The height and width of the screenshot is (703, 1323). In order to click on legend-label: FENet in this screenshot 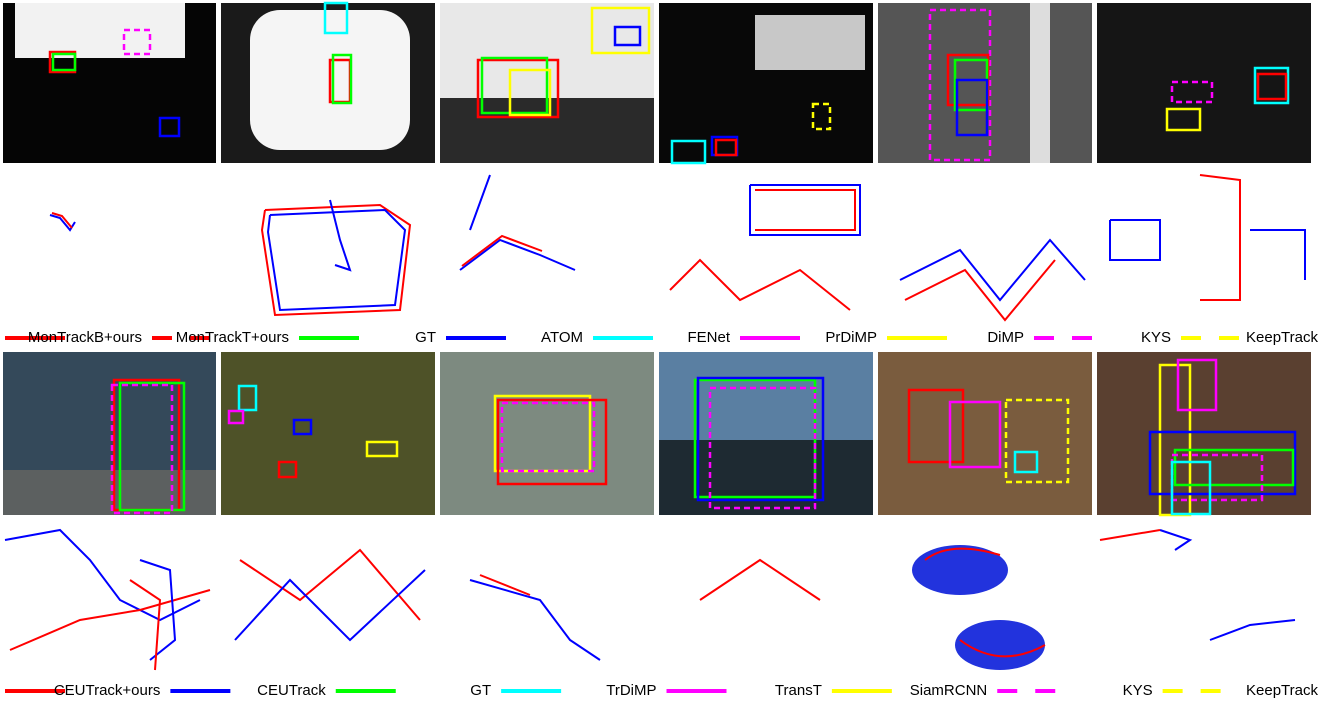, I will do `click(708, 337)`.